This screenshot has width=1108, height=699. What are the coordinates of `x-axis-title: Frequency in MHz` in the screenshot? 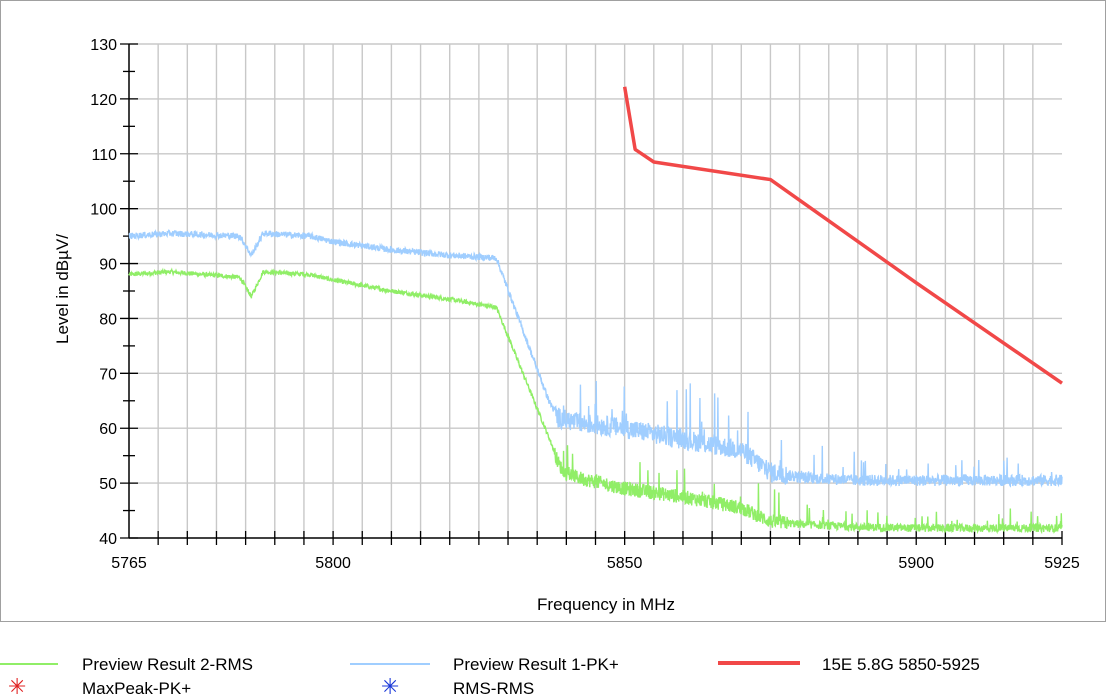 It's located at (606, 604).